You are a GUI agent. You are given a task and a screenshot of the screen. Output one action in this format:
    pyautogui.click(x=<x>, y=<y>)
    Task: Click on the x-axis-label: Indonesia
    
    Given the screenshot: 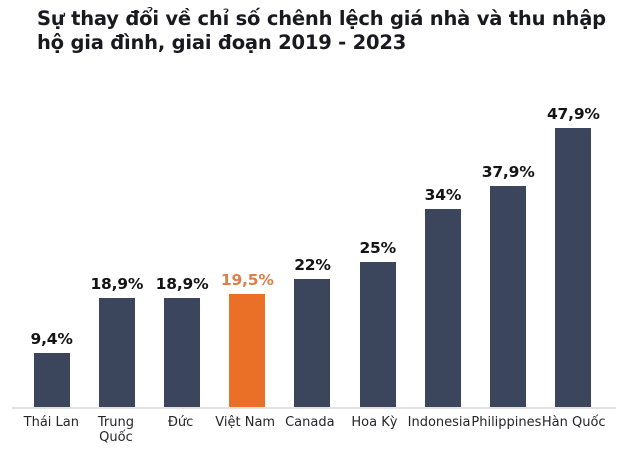 What is the action you would take?
    pyautogui.click(x=439, y=422)
    